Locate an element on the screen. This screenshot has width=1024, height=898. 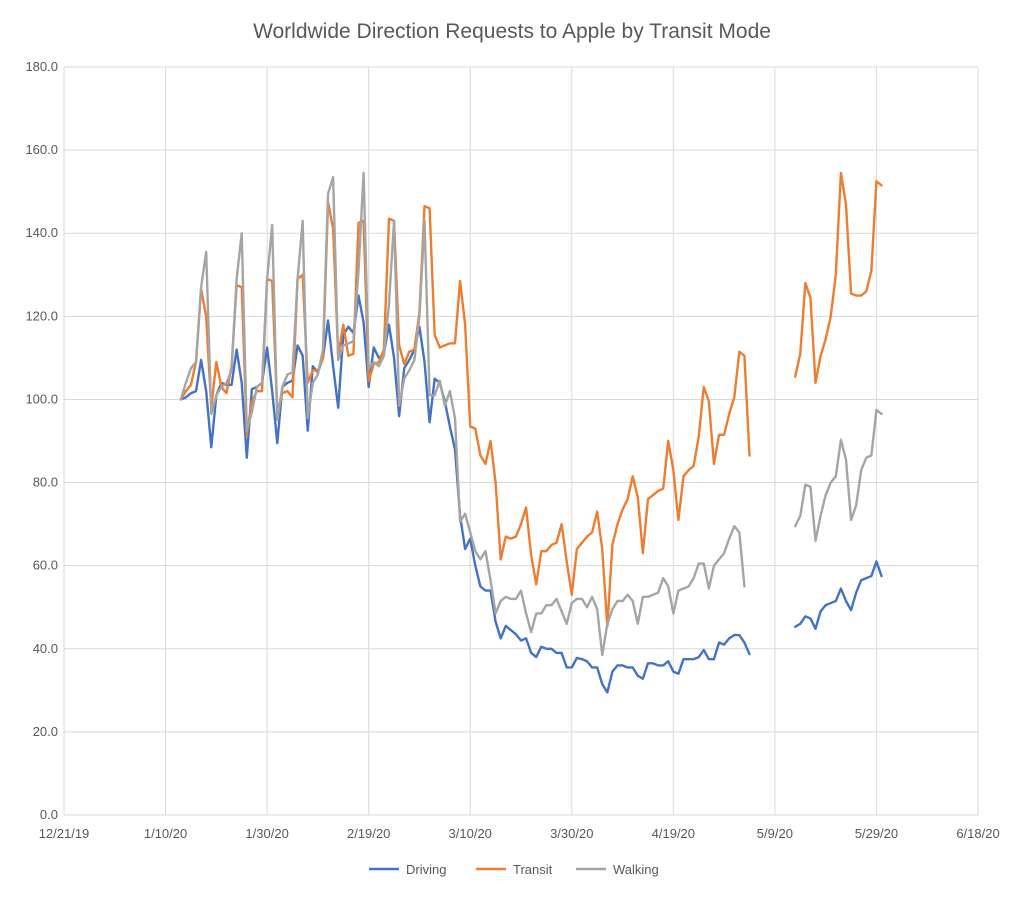
y-tick-label: 40.0 is located at coordinates (45, 648).